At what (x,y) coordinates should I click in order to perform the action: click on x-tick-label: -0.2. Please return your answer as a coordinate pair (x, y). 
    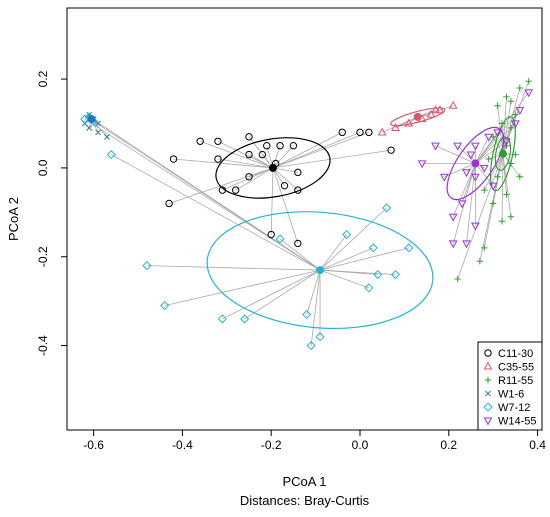
    Looking at the image, I should click on (271, 445).